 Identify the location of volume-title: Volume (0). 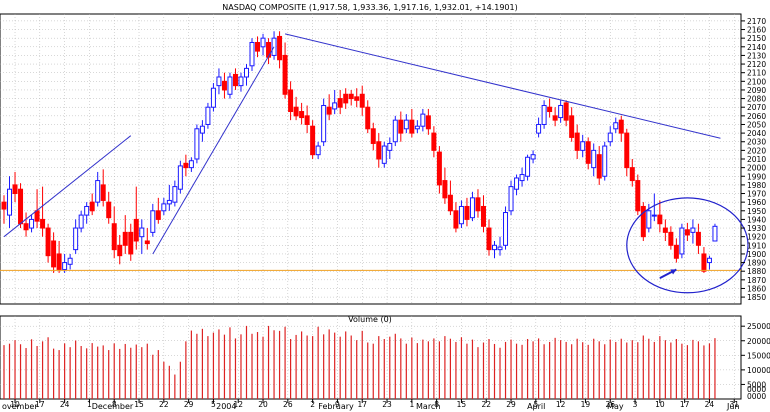
(370, 319).